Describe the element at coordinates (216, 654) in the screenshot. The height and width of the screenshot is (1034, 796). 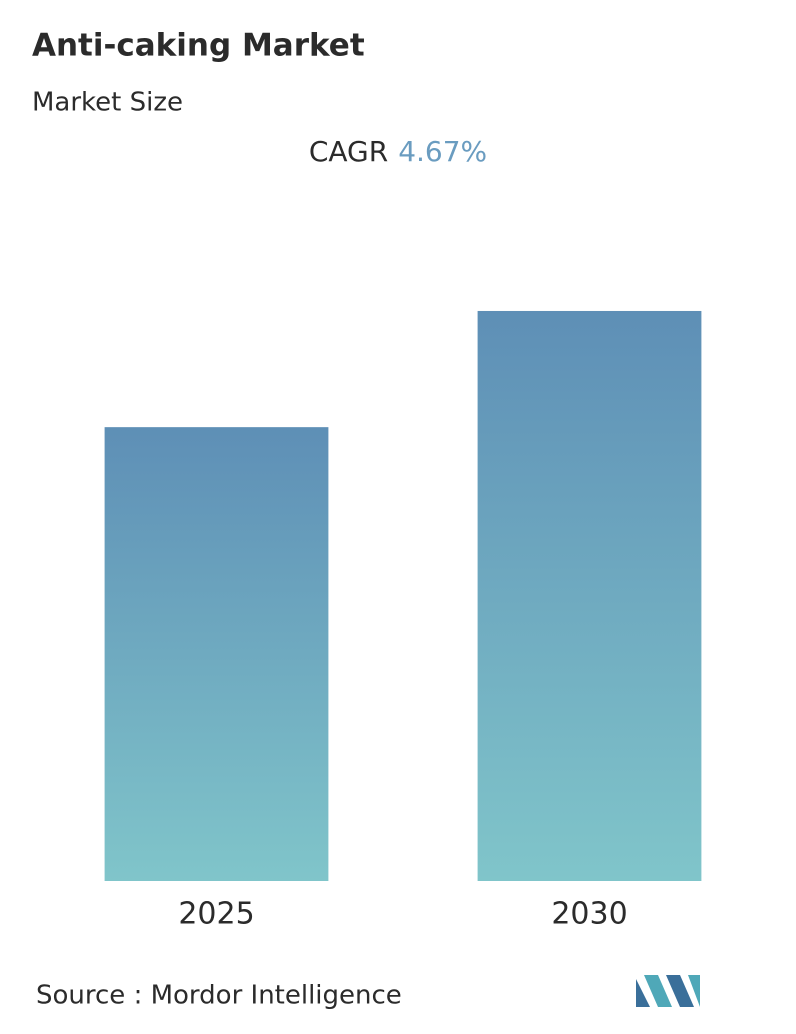
I see `bar` at that location.